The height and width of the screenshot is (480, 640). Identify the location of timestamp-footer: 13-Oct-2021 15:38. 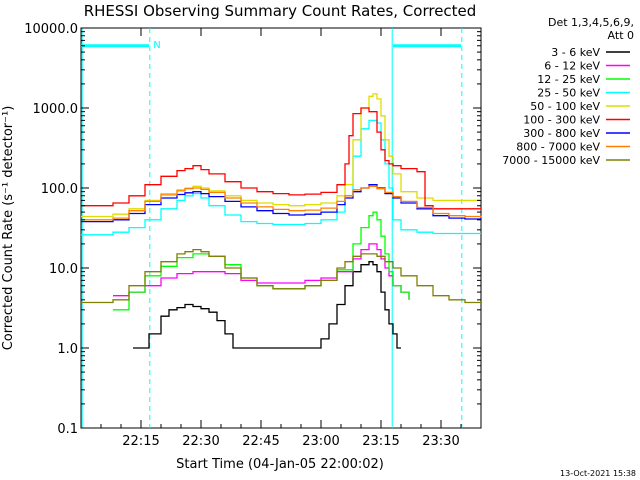
(598, 473).